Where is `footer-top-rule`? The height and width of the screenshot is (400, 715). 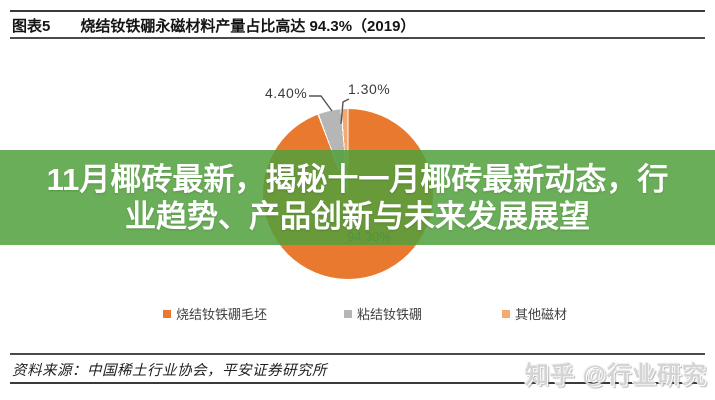
footer-top-rule is located at coordinates (357, 354).